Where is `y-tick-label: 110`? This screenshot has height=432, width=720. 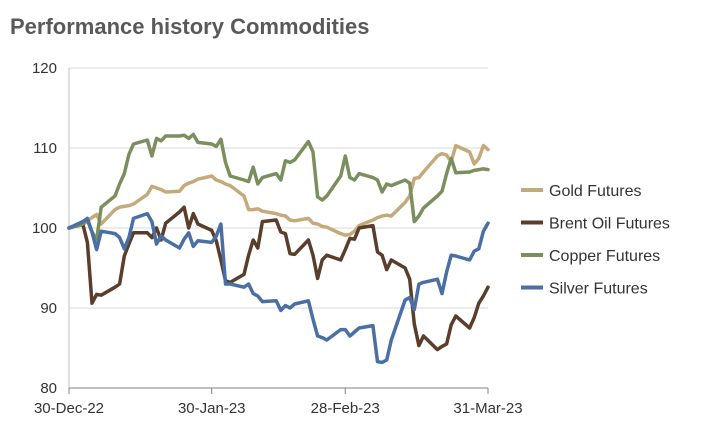 y-tick-label: 110 is located at coordinates (45, 148).